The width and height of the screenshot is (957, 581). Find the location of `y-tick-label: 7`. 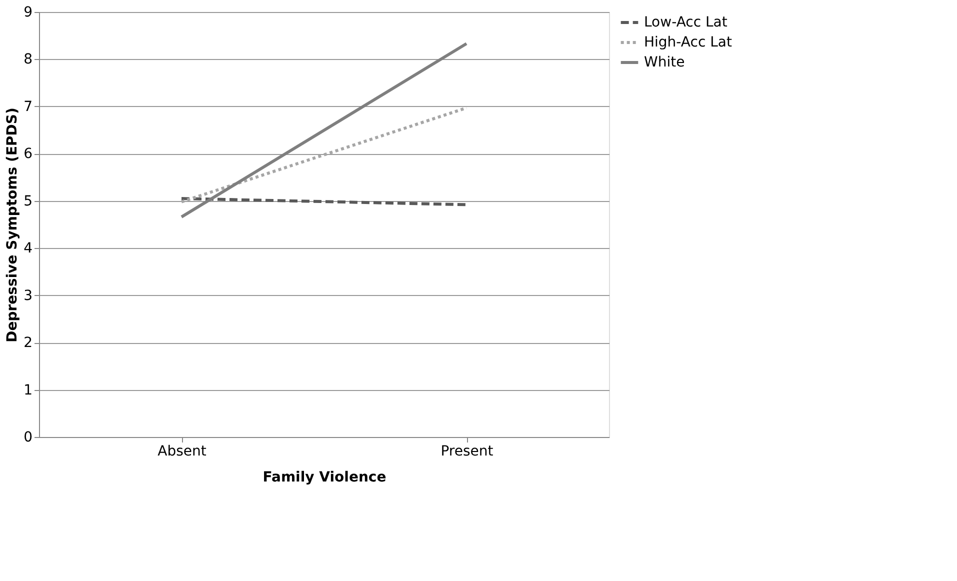

y-tick-label: 7 is located at coordinates (28, 106).